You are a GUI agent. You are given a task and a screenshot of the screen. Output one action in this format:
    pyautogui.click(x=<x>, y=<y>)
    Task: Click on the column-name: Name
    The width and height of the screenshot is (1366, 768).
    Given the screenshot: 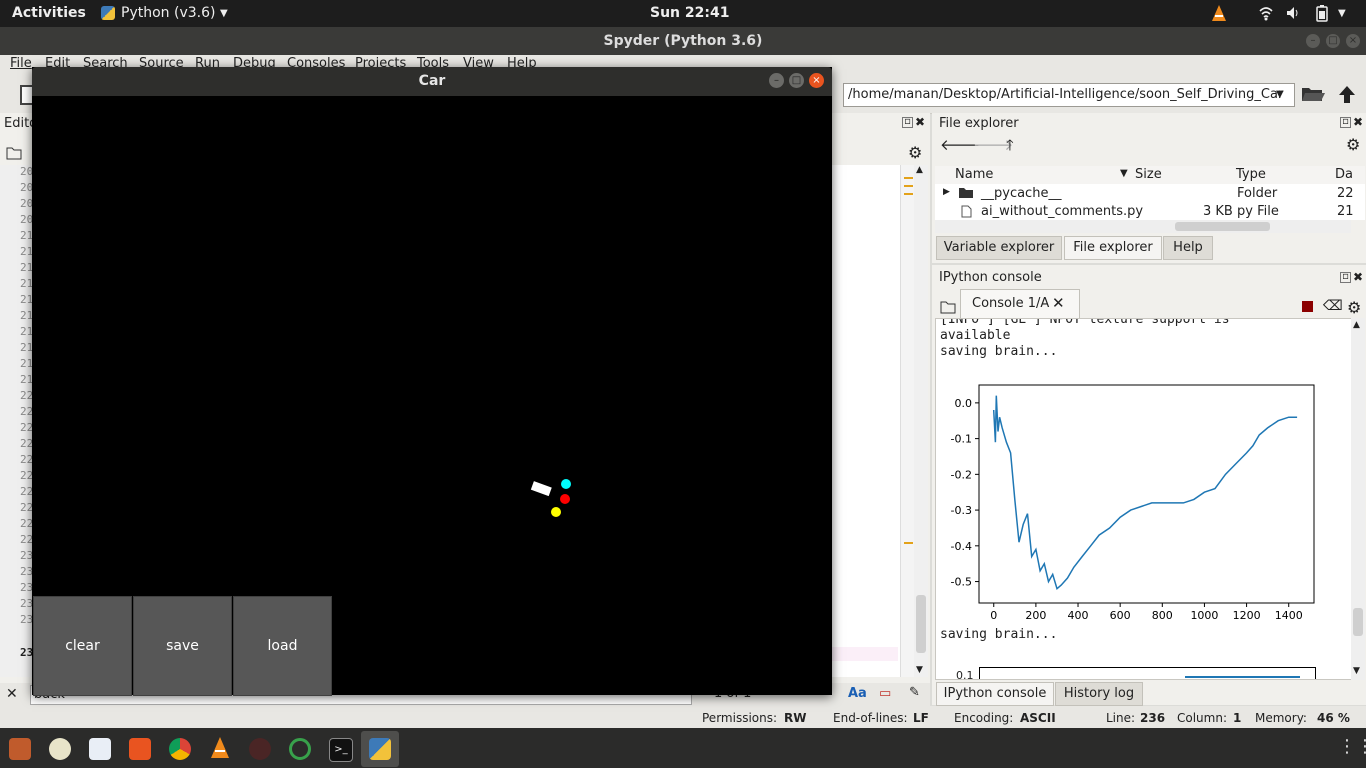 What is the action you would take?
    pyautogui.click(x=974, y=174)
    